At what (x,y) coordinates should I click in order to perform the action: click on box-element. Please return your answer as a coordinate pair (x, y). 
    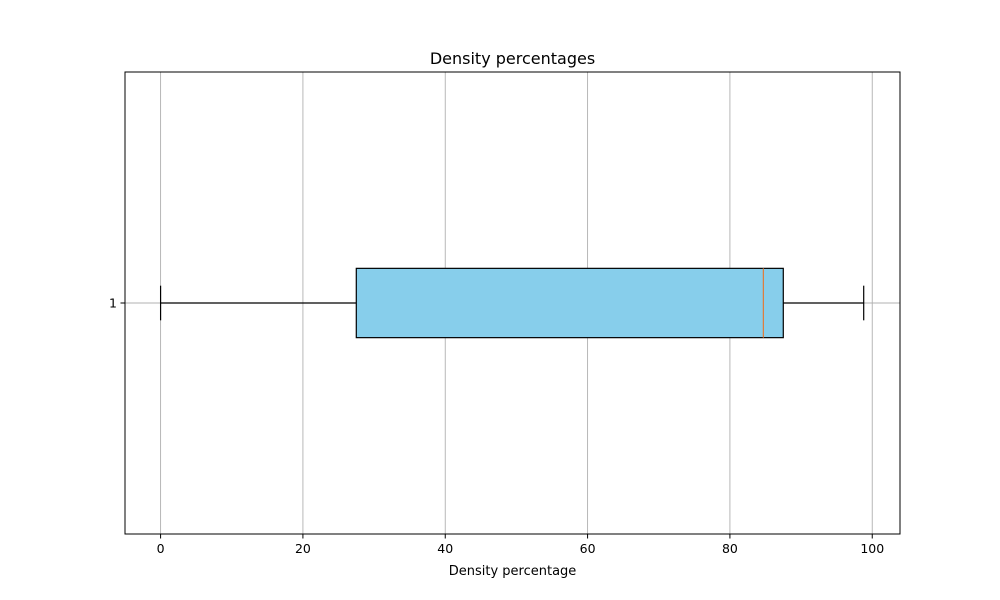
    Looking at the image, I should click on (512, 303).